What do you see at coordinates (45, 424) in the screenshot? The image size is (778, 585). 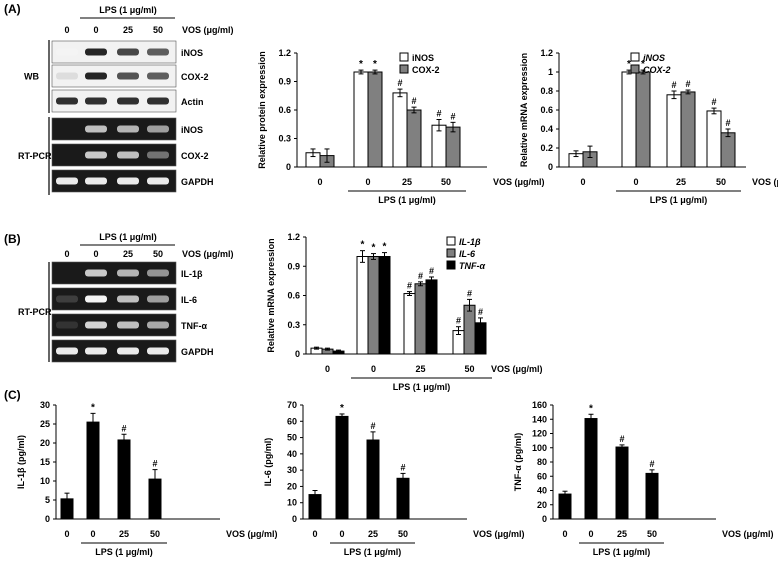 I see `y-tick-label: 25` at bounding box center [45, 424].